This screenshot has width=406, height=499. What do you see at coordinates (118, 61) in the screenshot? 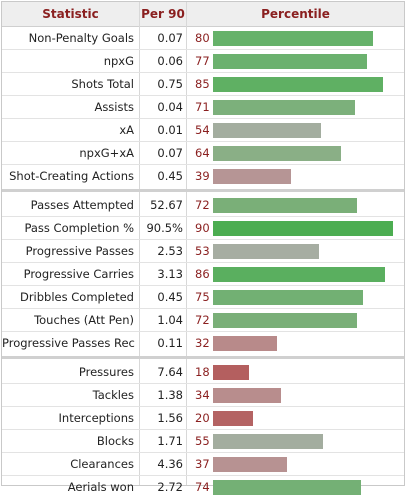
I see `stat-label: npxG` at bounding box center [118, 61].